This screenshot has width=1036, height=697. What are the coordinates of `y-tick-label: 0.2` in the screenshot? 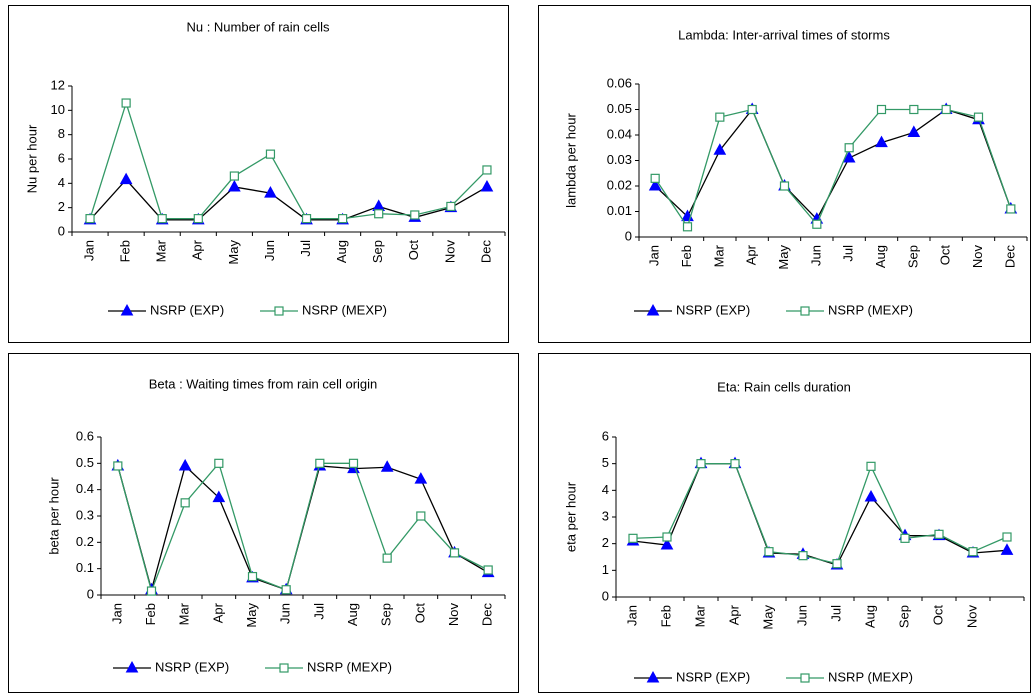 It's located at (85, 541).